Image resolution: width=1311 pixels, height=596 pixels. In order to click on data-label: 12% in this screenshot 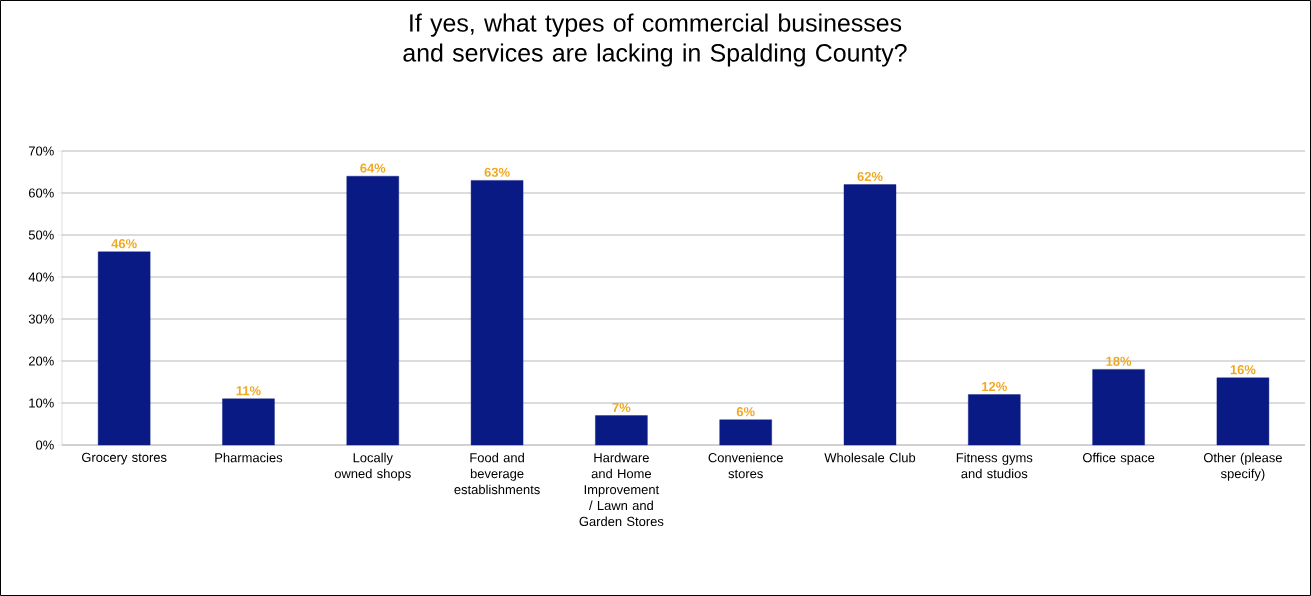, I will do `click(994, 386)`.